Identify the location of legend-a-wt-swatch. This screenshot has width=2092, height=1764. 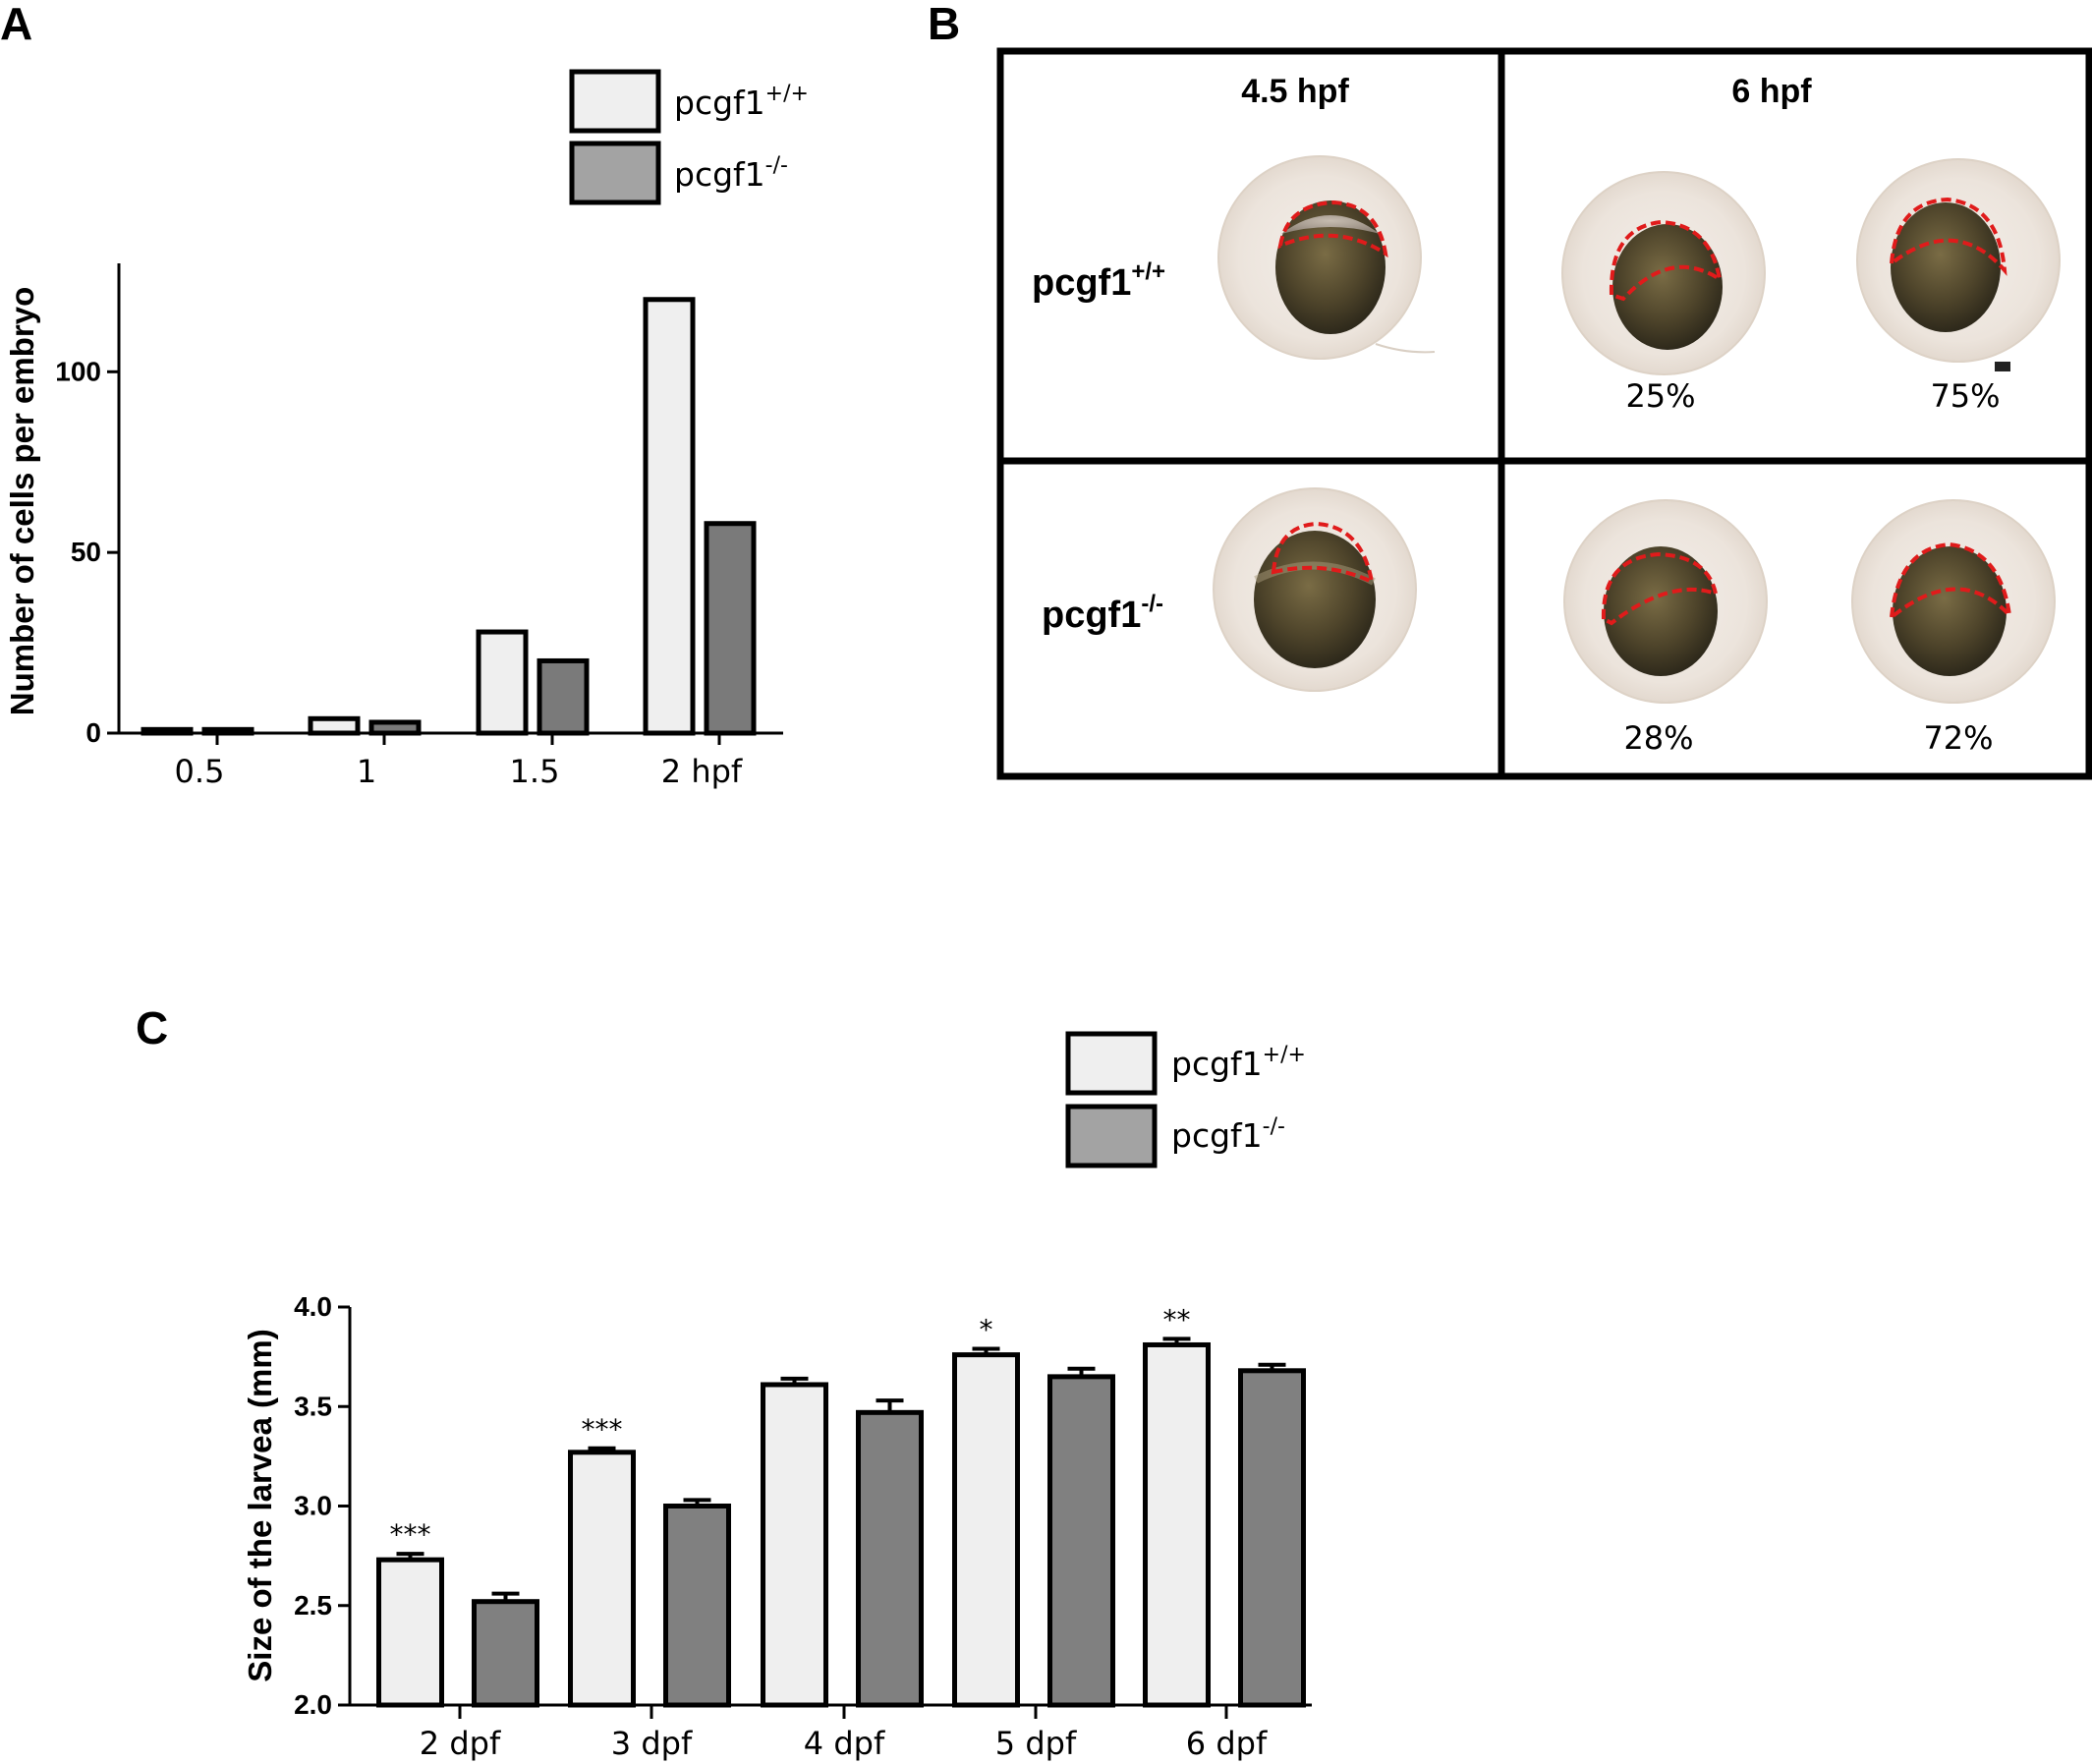
(615, 102).